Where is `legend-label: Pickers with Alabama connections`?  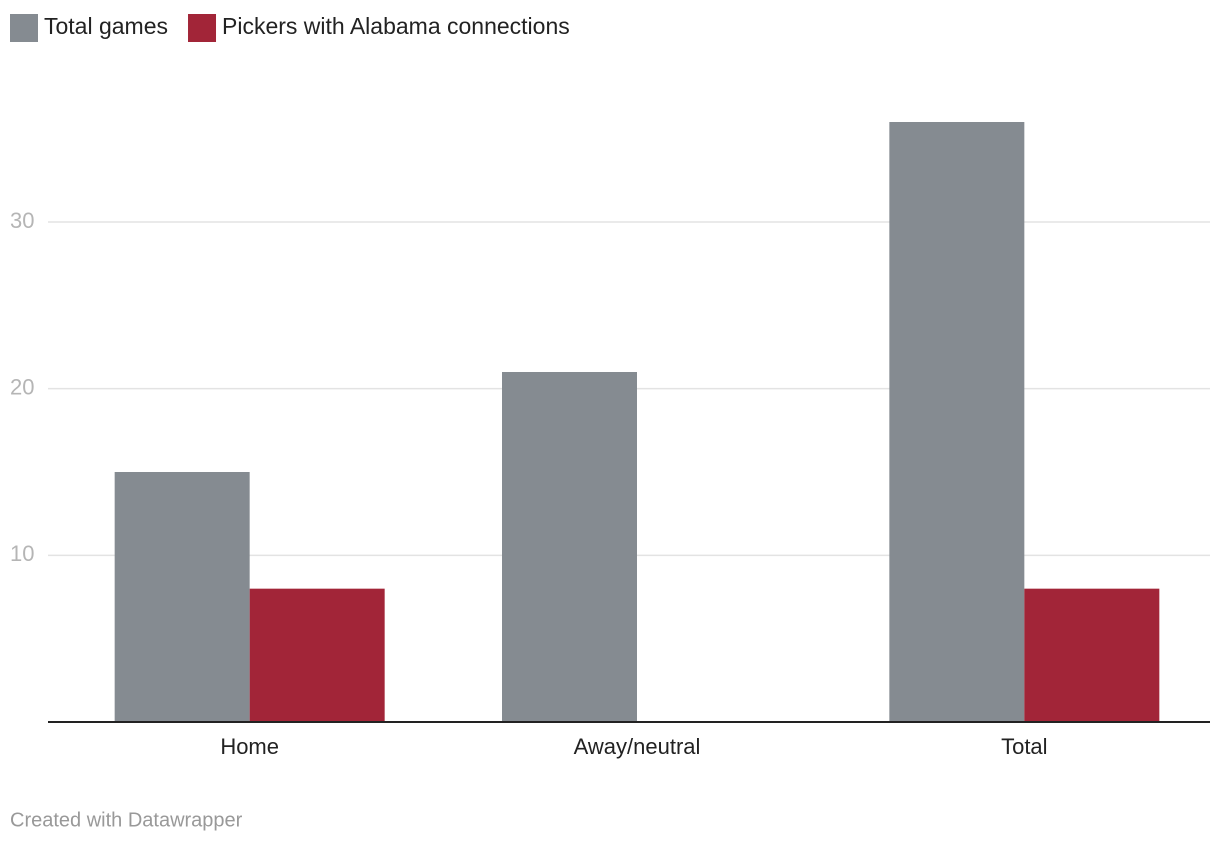 legend-label: Pickers with Alabama connections is located at coordinates (396, 26).